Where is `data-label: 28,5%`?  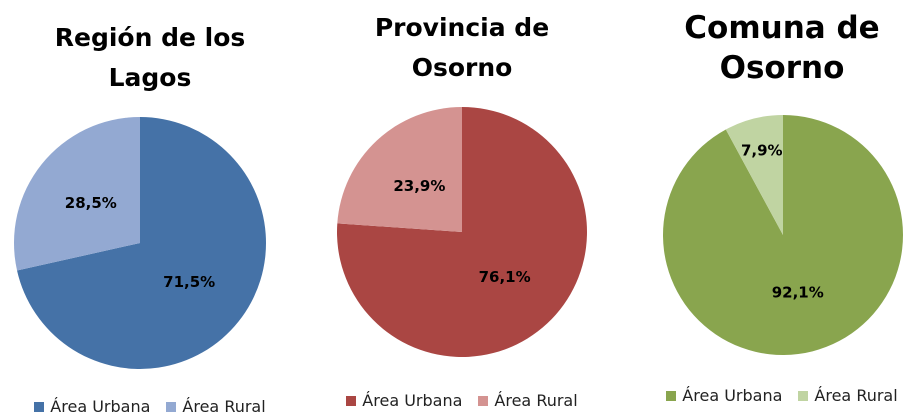 data-label: 28,5% is located at coordinates (91, 203).